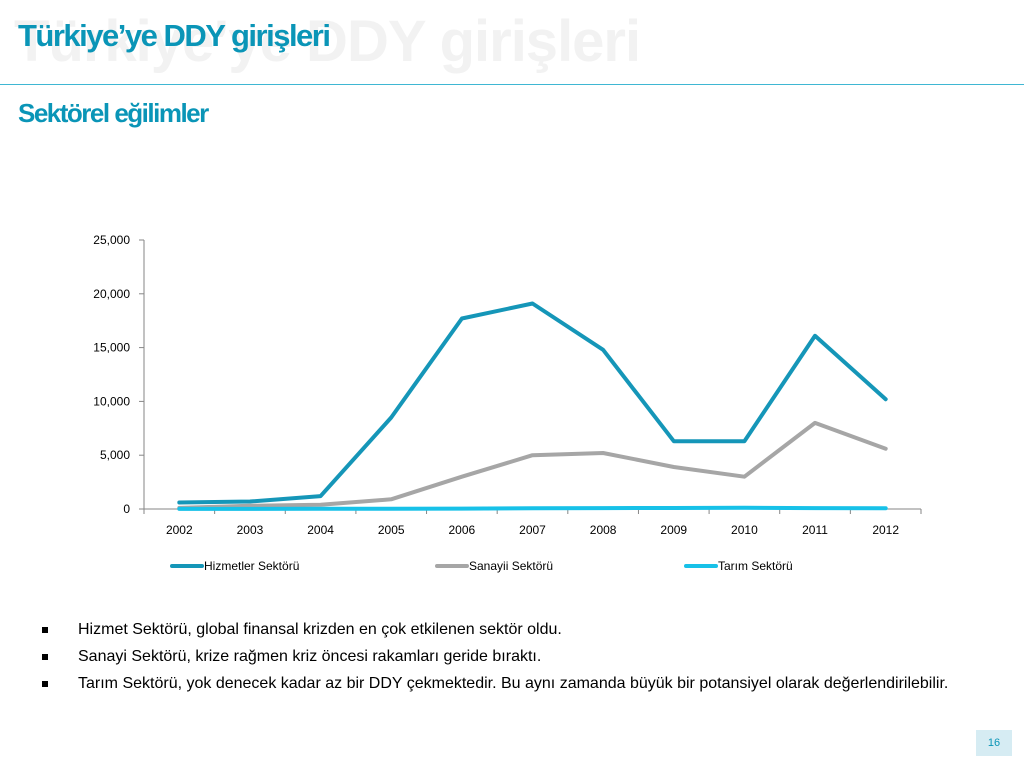  I want to click on title-watermark: Türkiye’ye DDY girişleri, so click(327, 41).